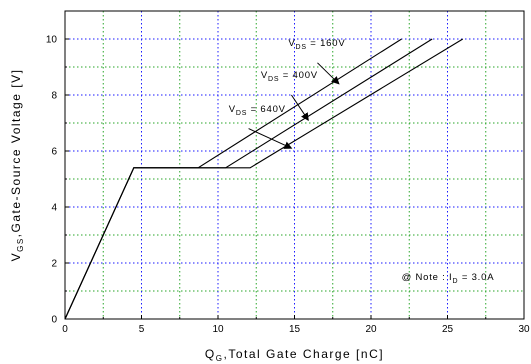 The height and width of the screenshot is (364, 531). What do you see at coordinates (220, 358) in the screenshot?
I see `x-axis-title-sub: G` at bounding box center [220, 358].